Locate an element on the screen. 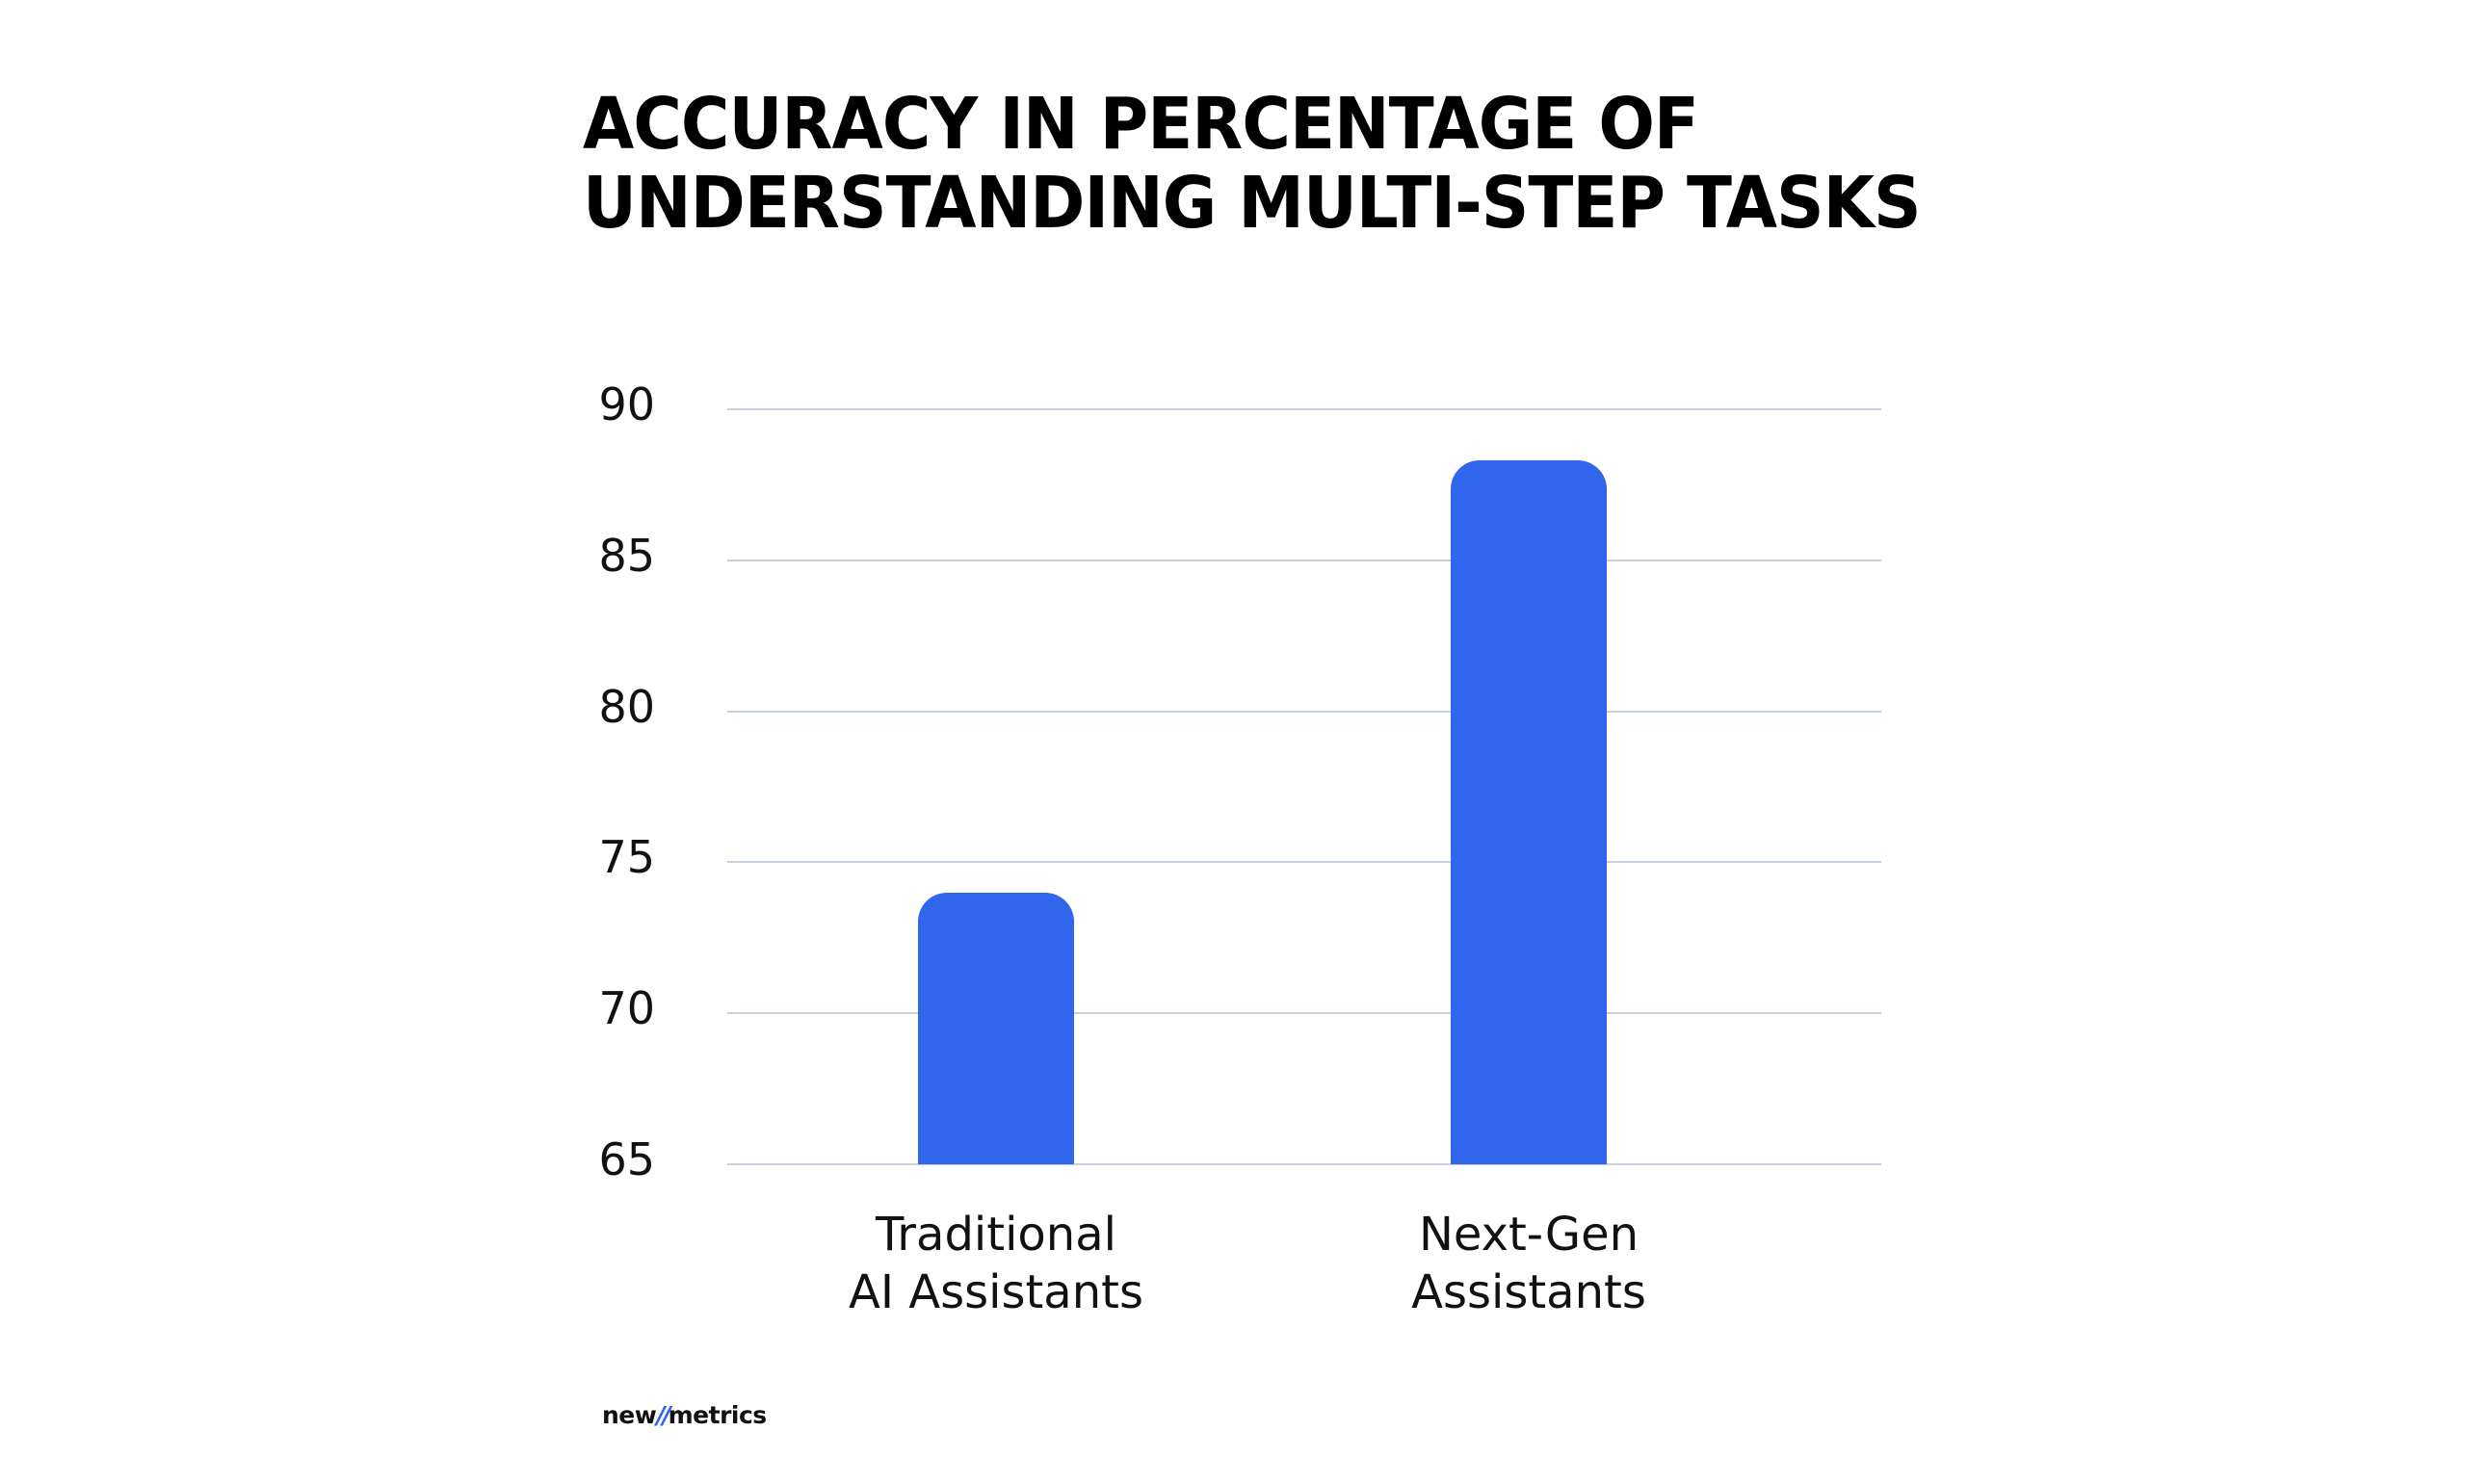 This screenshot has height=1484, width=2466. chart-title-line-2: UNDERSTANDING MULTI-STEP TASKS is located at coordinates (1252, 204).